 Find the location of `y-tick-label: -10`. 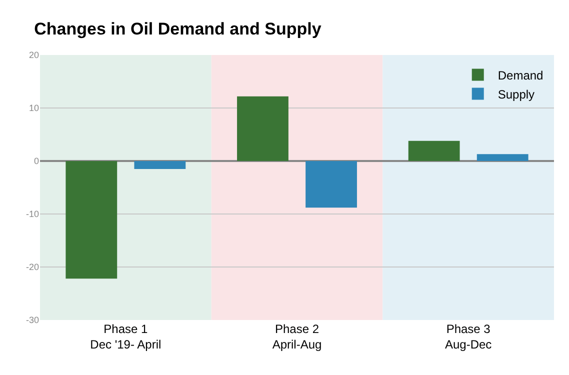

y-tick-label: -10 is located at coordinates (32, 214).